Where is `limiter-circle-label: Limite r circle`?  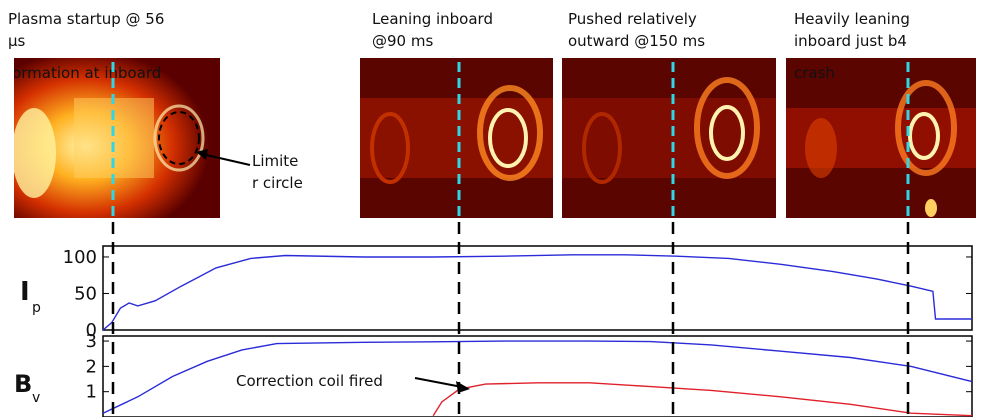
limiter-circle-label: Limite r circle is located at coordinates (277, 172).